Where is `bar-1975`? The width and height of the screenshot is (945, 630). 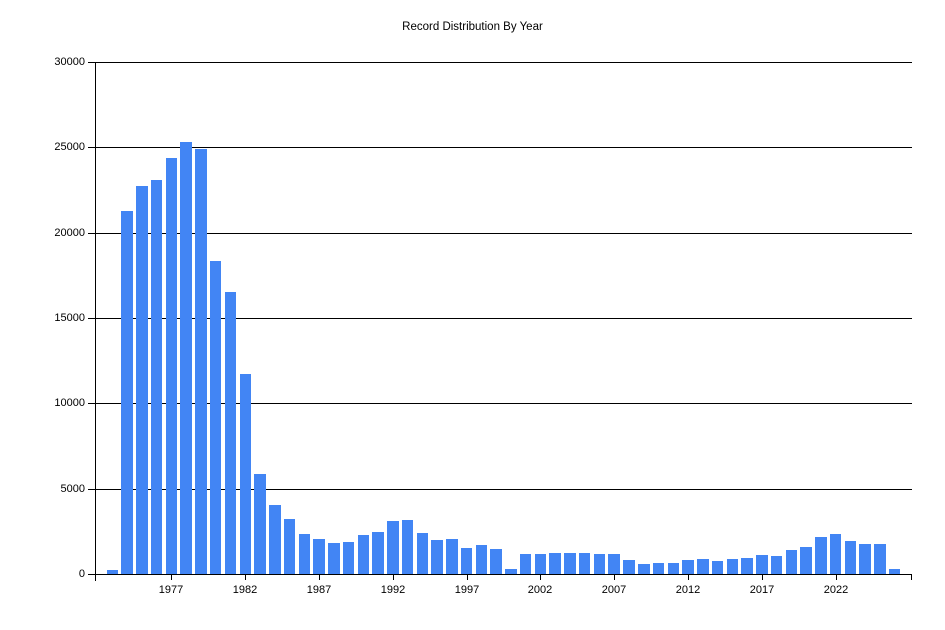
bar-1975 is located at coordinates (142, 380).